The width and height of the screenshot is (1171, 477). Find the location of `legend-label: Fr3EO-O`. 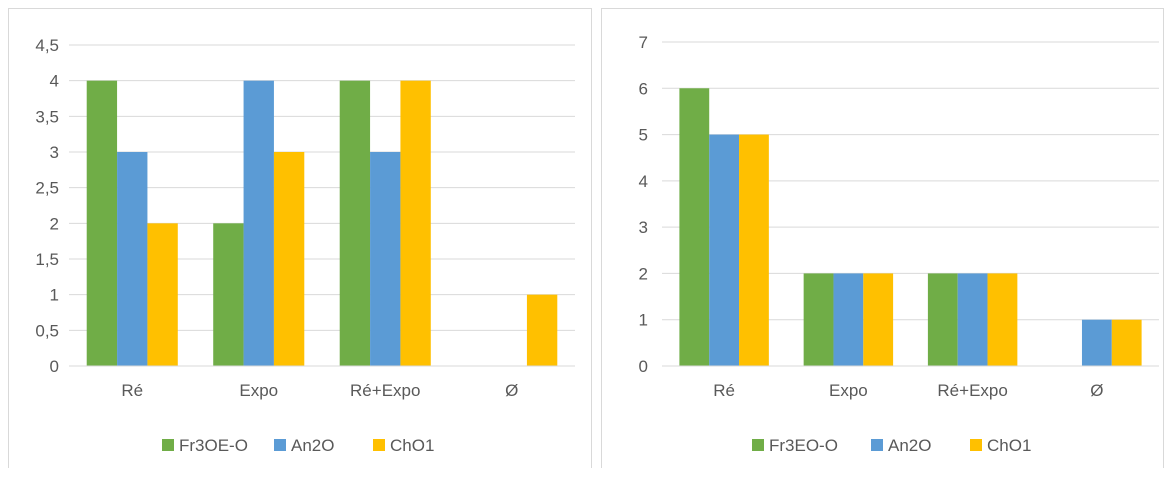

legend-label: Fr3EO-O is located at coordinates (803, 445).